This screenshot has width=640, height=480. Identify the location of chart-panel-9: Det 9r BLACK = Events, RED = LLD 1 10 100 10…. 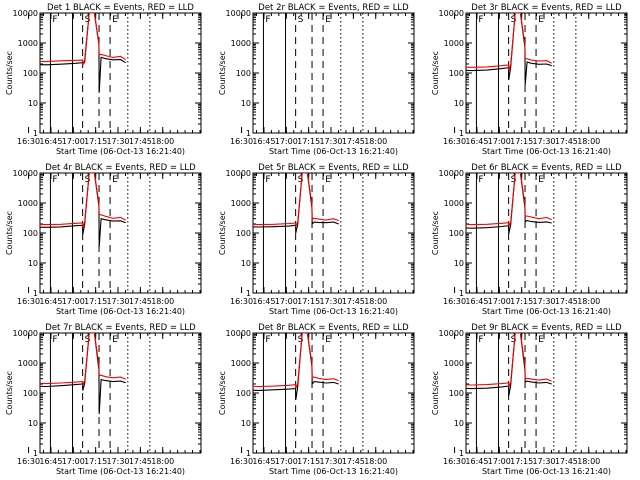
(529, 399).